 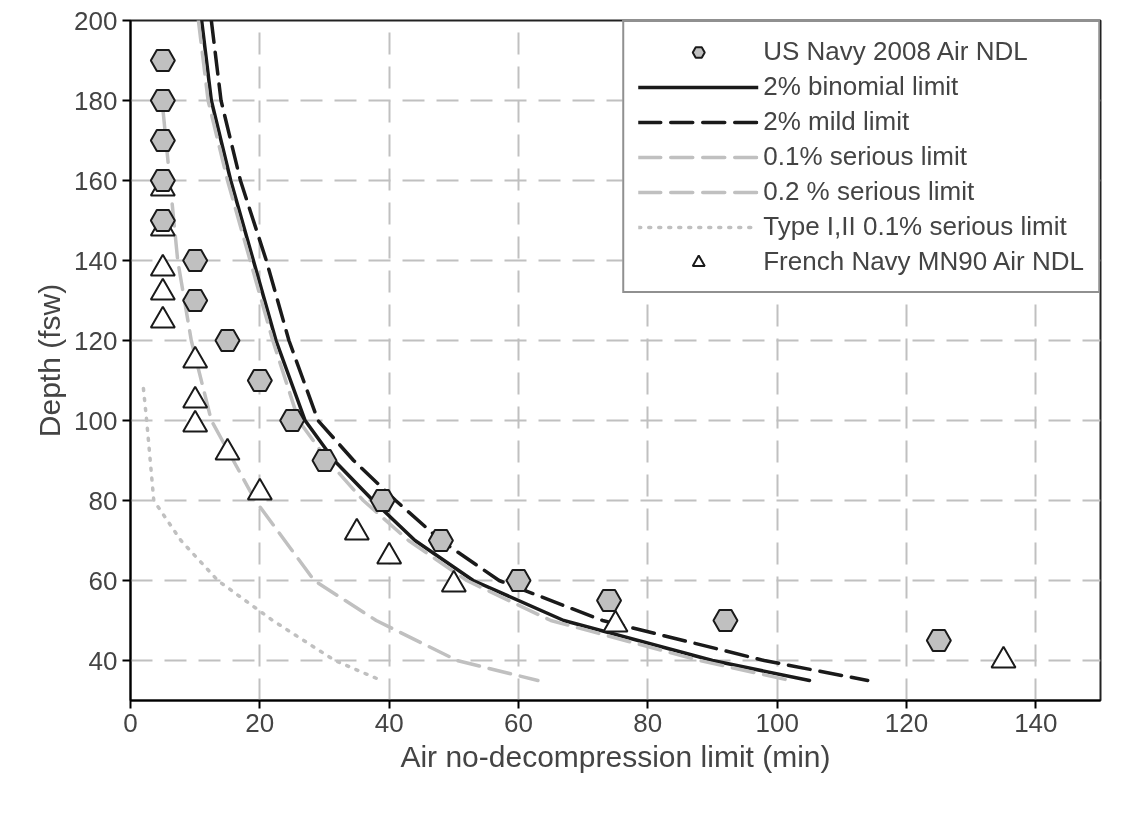 What do you see at coordinates (389, 722) in the screenshot?
I see `x-tick-label: 40` at bounding box center [389, 722].